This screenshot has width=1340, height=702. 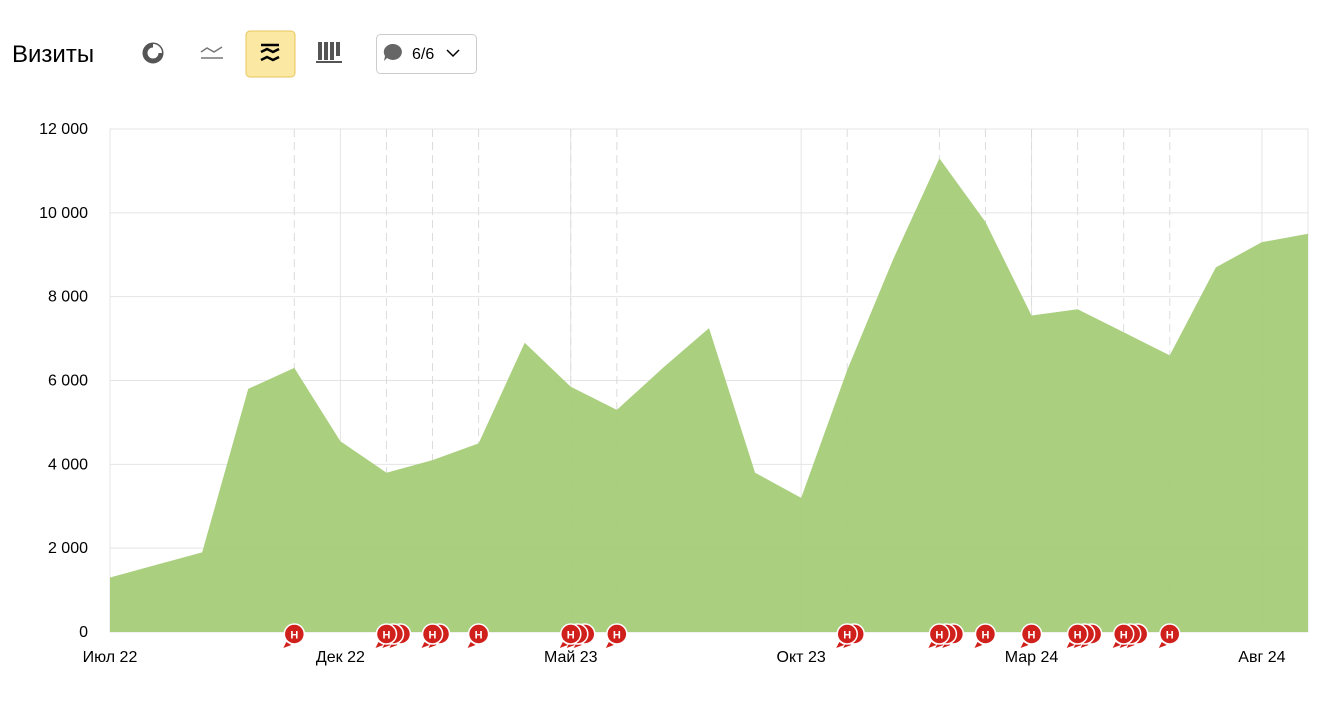 What do you see at coordinates (1032, 657) in the screenshot?
I see `x-tick-label: Мар 24` at bounding box center [1032, 657].